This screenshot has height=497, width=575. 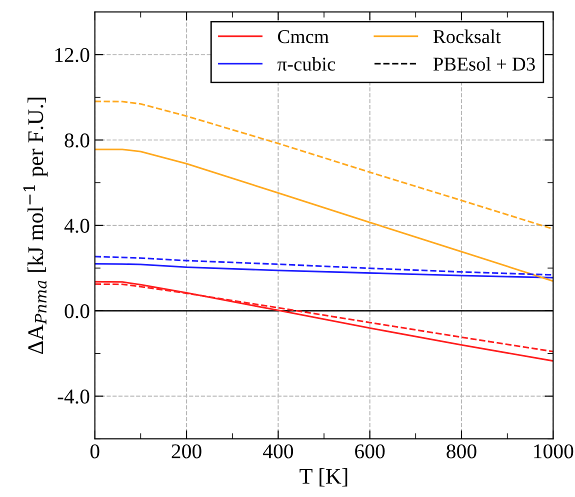 What do you see at coordinates (77, 225) in the screenshot?
I see `y-tick-label: 4.0` at bounding box center [77, 225].